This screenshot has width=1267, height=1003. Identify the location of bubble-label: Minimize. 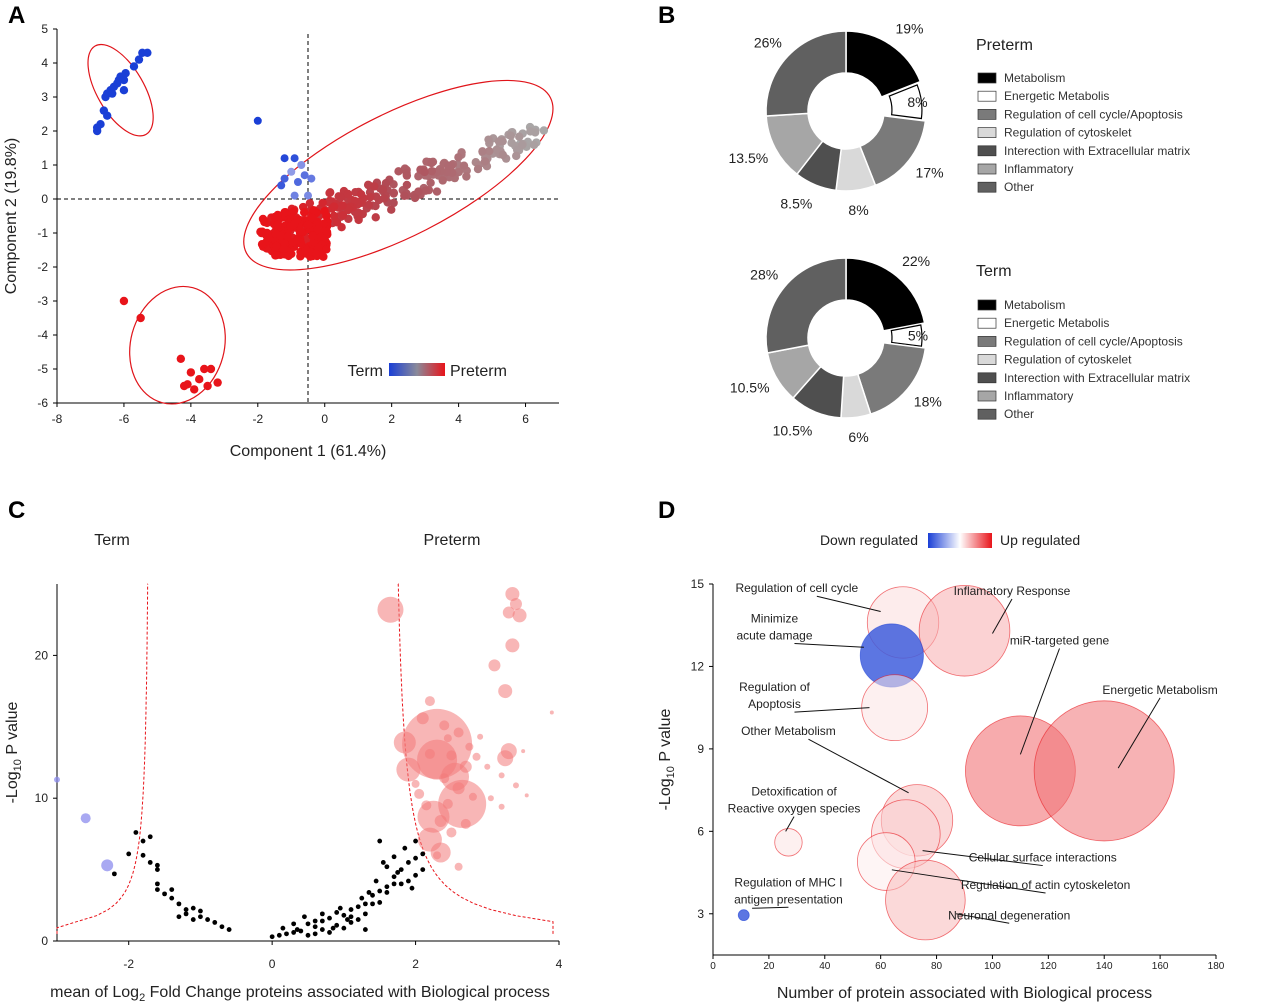
(775, 618).